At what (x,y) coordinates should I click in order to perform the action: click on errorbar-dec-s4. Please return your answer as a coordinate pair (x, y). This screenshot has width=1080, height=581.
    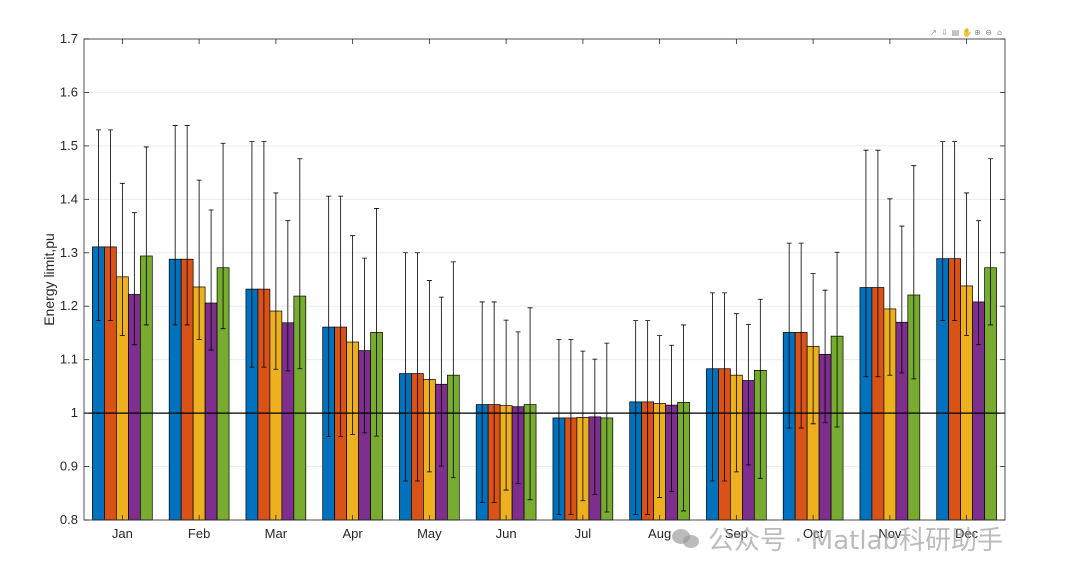
    Looking at the image, I should click on (979, 283).